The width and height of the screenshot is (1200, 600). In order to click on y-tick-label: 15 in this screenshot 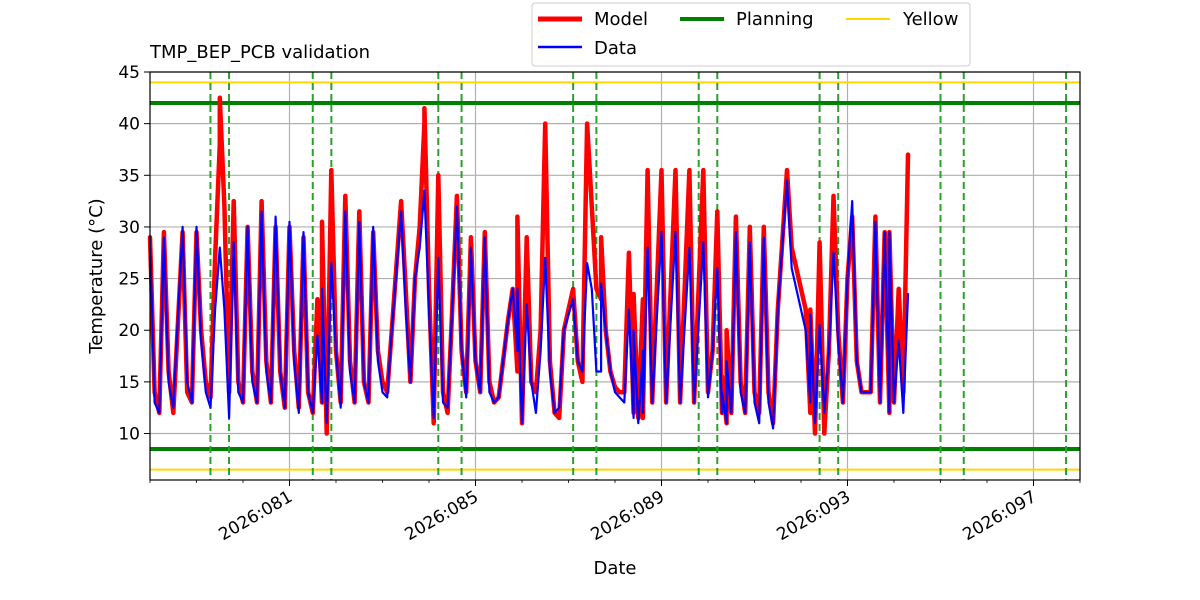, I will do `click(129, 383)`.